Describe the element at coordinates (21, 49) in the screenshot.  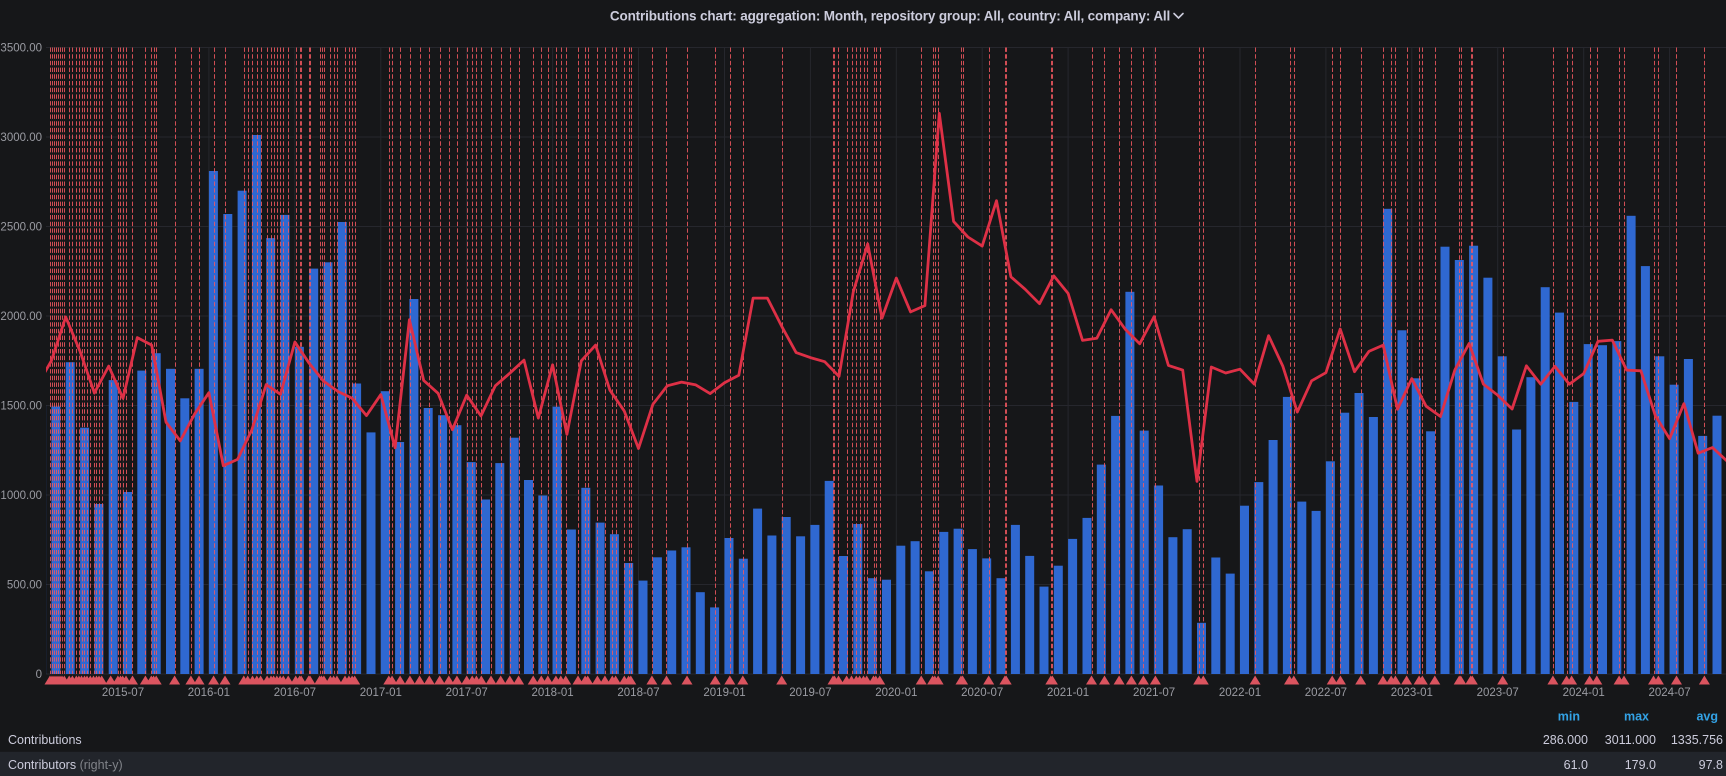
I see `svg-text: 3500.00` at that location.